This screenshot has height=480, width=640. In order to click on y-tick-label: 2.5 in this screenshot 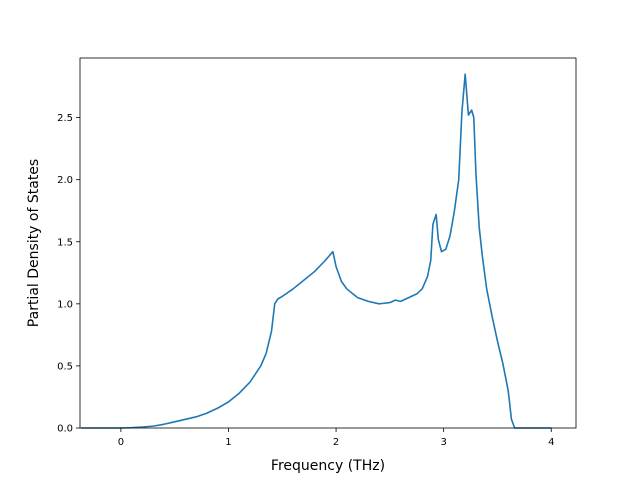, I will do `click(65, 118)`.